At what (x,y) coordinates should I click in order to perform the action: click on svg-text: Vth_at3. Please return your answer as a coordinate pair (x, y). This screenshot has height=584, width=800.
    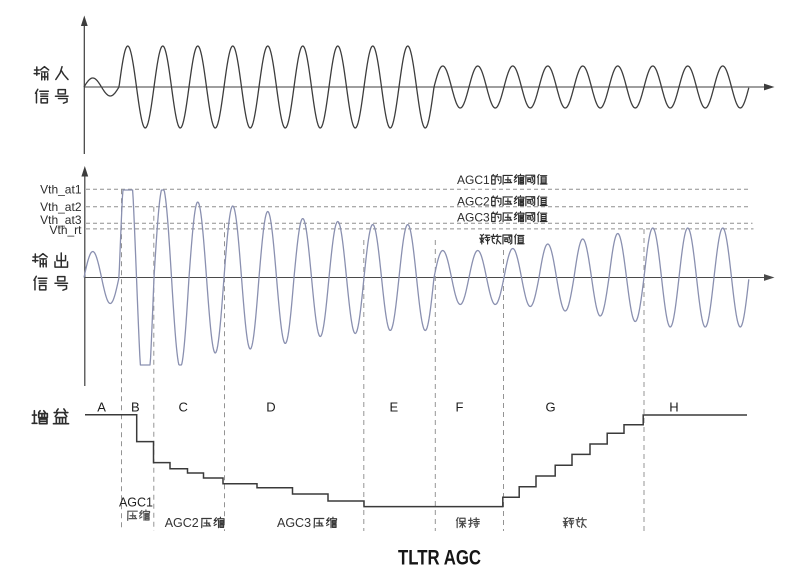
    Looking at the image, I should click on (61, 220).